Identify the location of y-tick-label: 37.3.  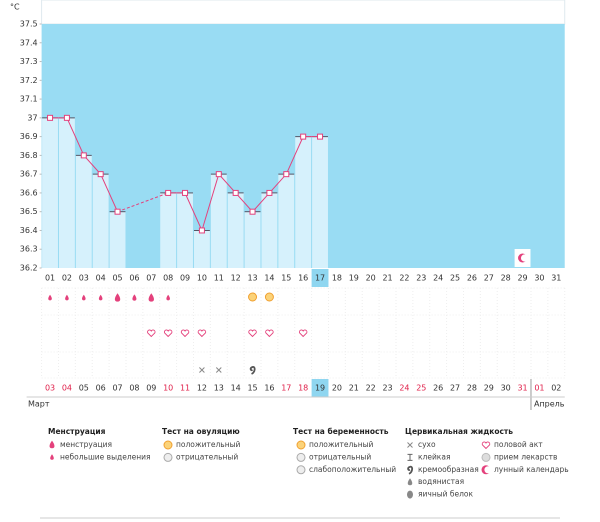
(29, 61).